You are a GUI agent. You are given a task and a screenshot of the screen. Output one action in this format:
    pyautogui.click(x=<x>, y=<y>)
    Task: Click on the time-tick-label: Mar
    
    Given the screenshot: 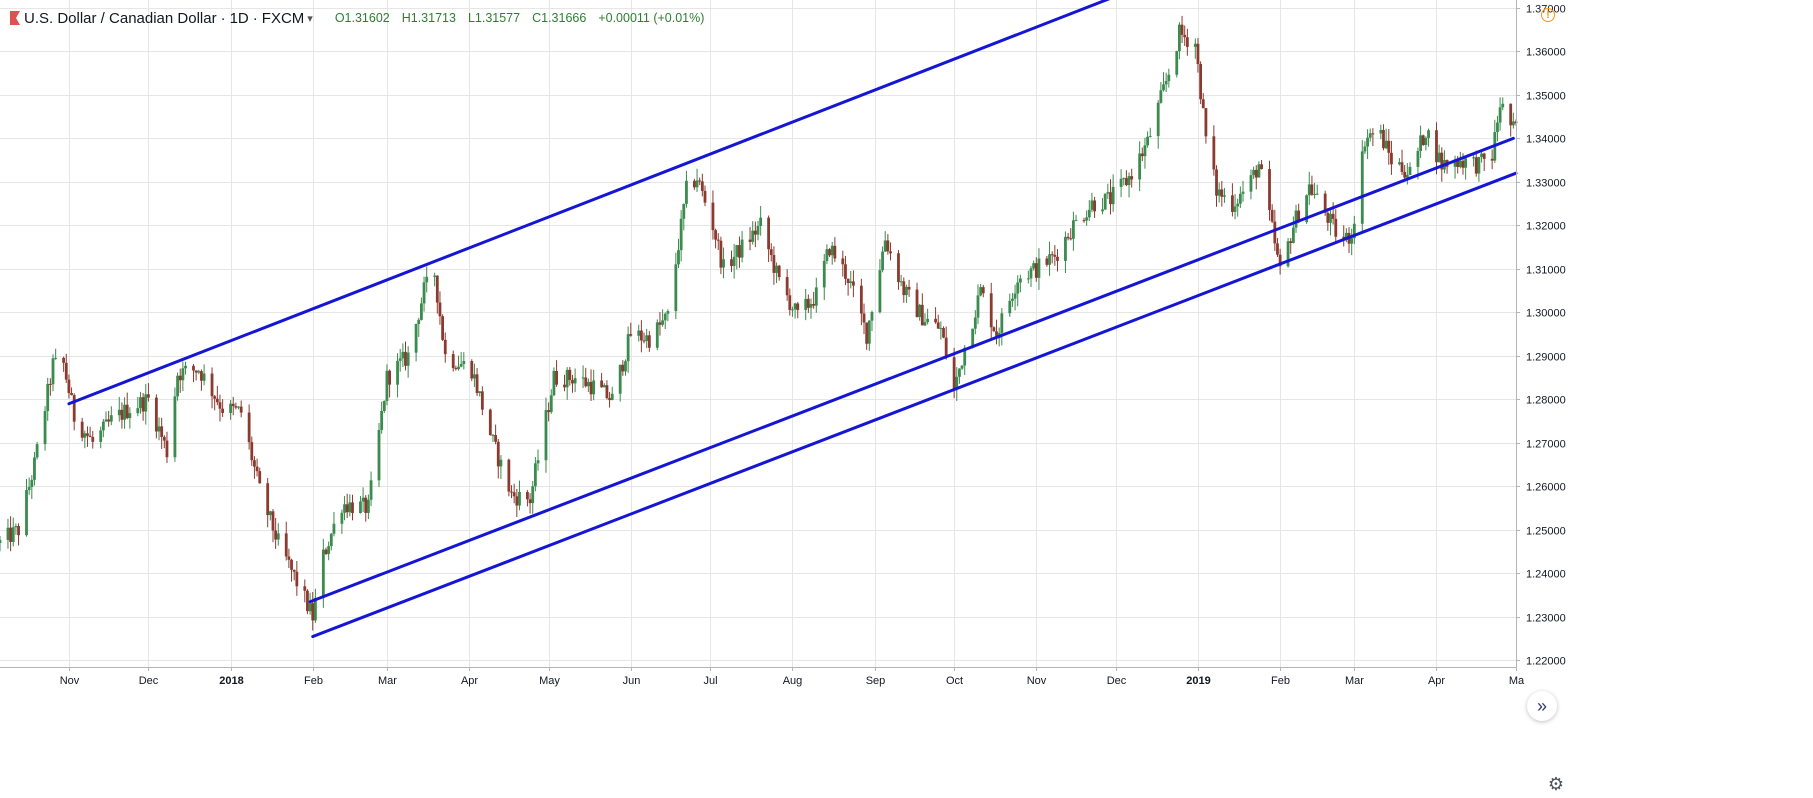 What is the action you would take?
    pyautogui.click(x=1354, y=681)
    